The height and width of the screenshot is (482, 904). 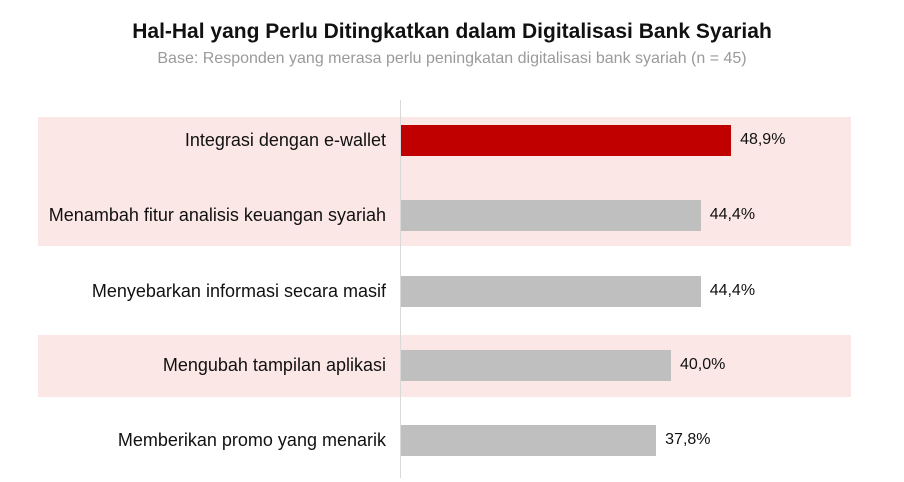 What do you see at coordinates (703, 364) in the screenshot?
I see `data-label: 40,0%` at bounding box center [703, 364].